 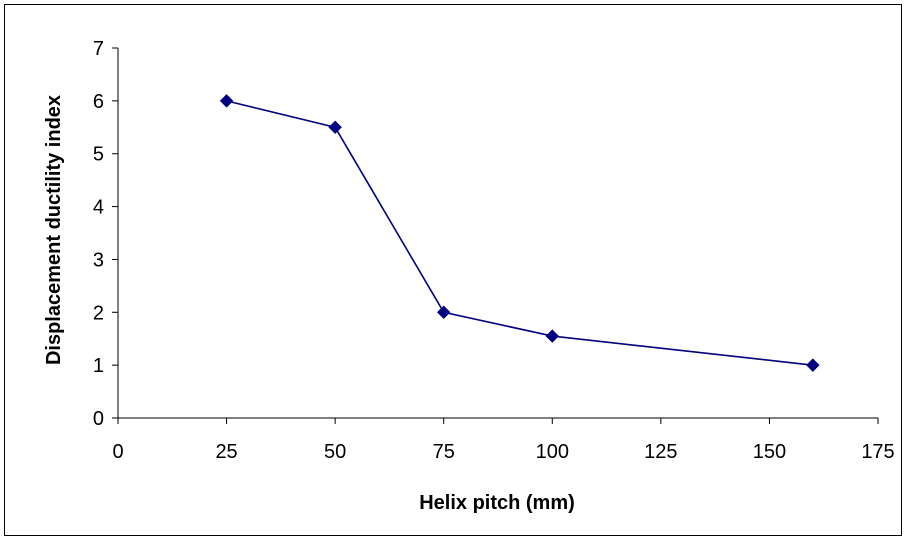 I want to click on x-tick-label: 150, so click(x=769, y=452).